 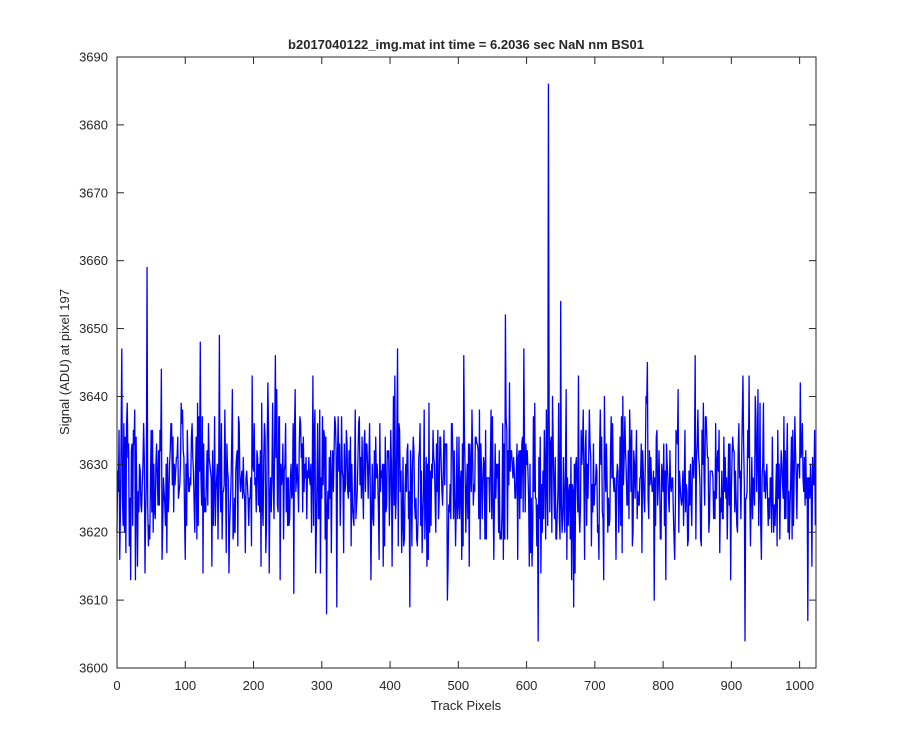 I want to click on y-tick-label: 3680, so click(x=93, y=124).